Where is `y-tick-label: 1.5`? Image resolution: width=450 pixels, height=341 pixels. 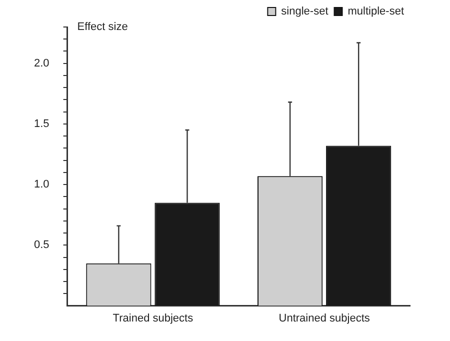 y-tick-label: 1.5 is located at coordinates (42, 124).